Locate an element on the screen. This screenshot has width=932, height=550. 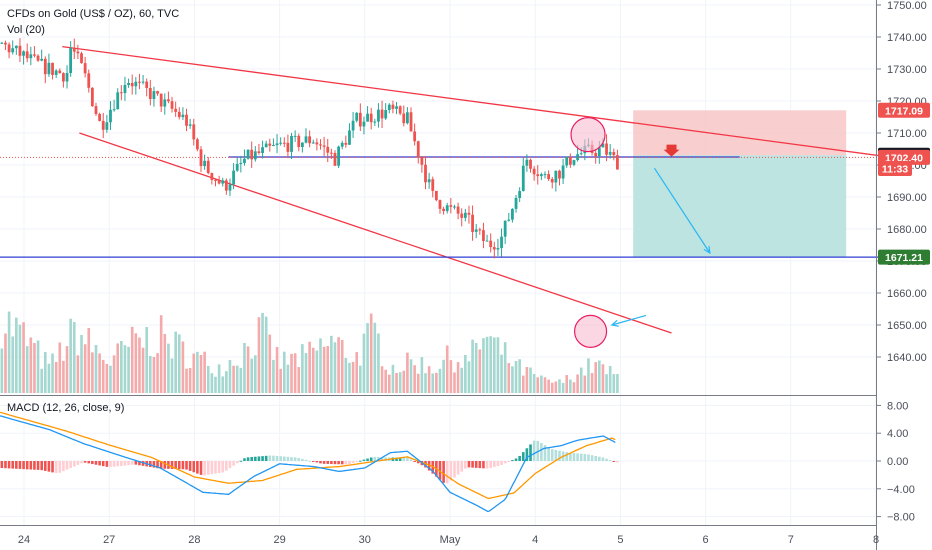
time-tick-label: May is located at coordinates (450, 540).